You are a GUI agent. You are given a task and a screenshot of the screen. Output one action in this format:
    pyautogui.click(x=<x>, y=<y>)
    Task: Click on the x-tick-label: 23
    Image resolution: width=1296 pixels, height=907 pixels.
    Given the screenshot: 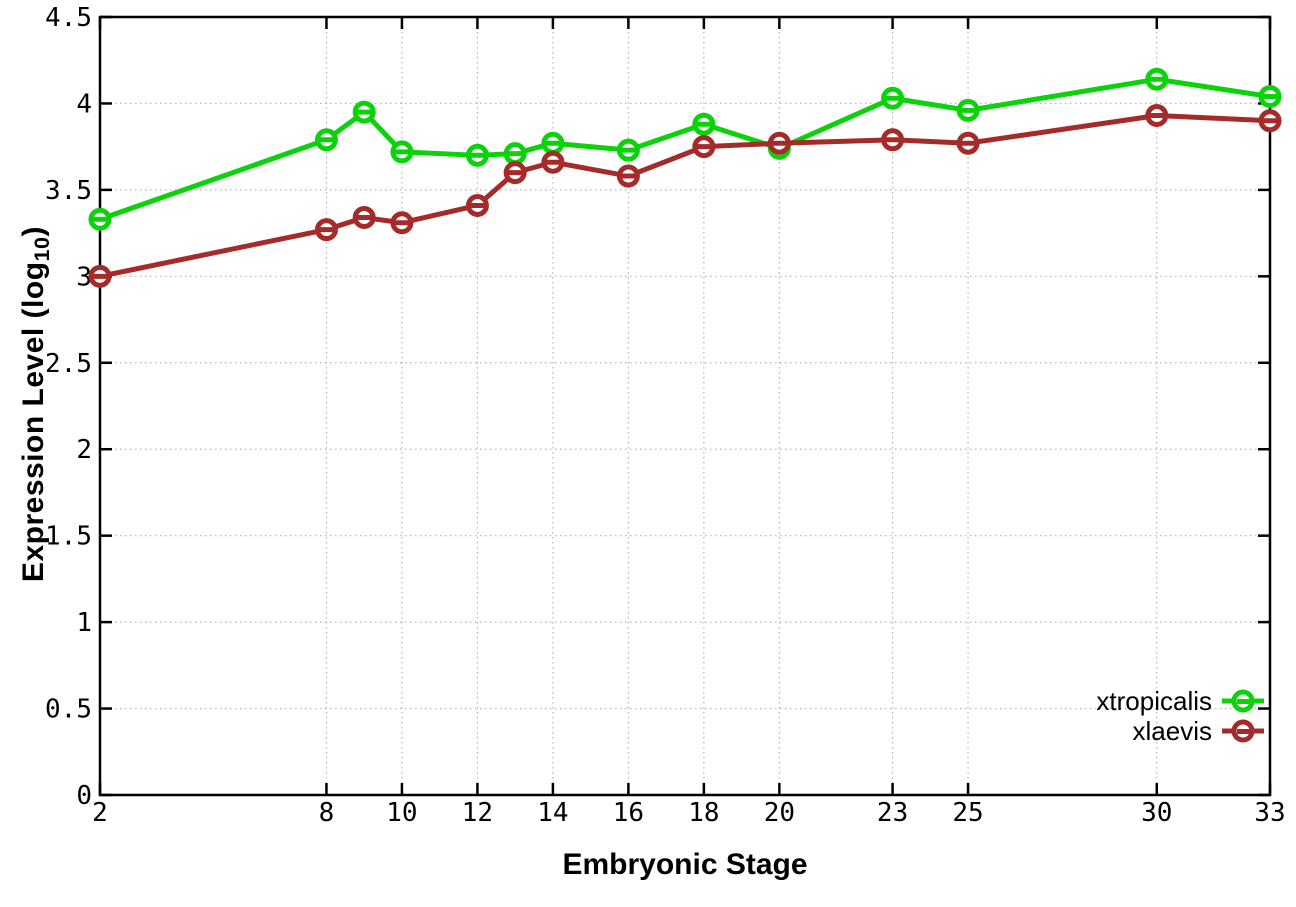 What is the action you would take?
    pyautogui.click(x=892, y=813)
    